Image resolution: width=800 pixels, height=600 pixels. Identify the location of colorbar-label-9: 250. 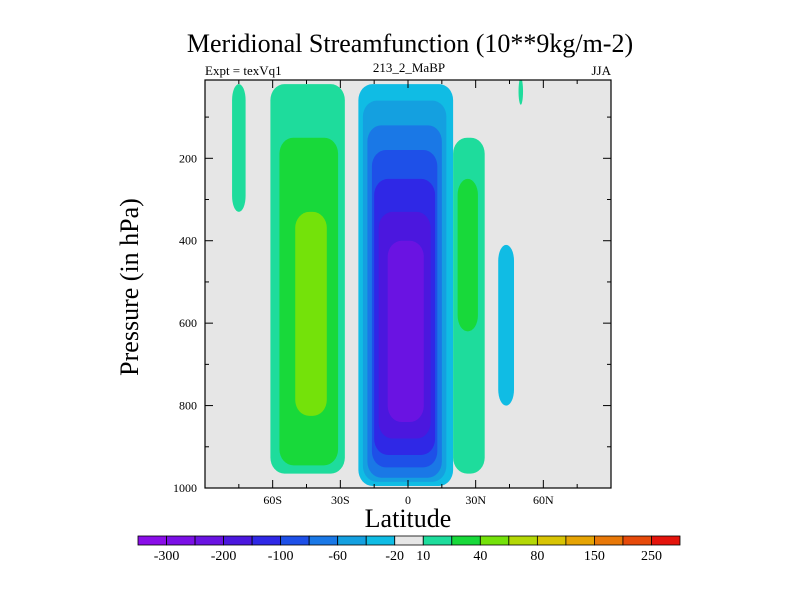
(651, 556).